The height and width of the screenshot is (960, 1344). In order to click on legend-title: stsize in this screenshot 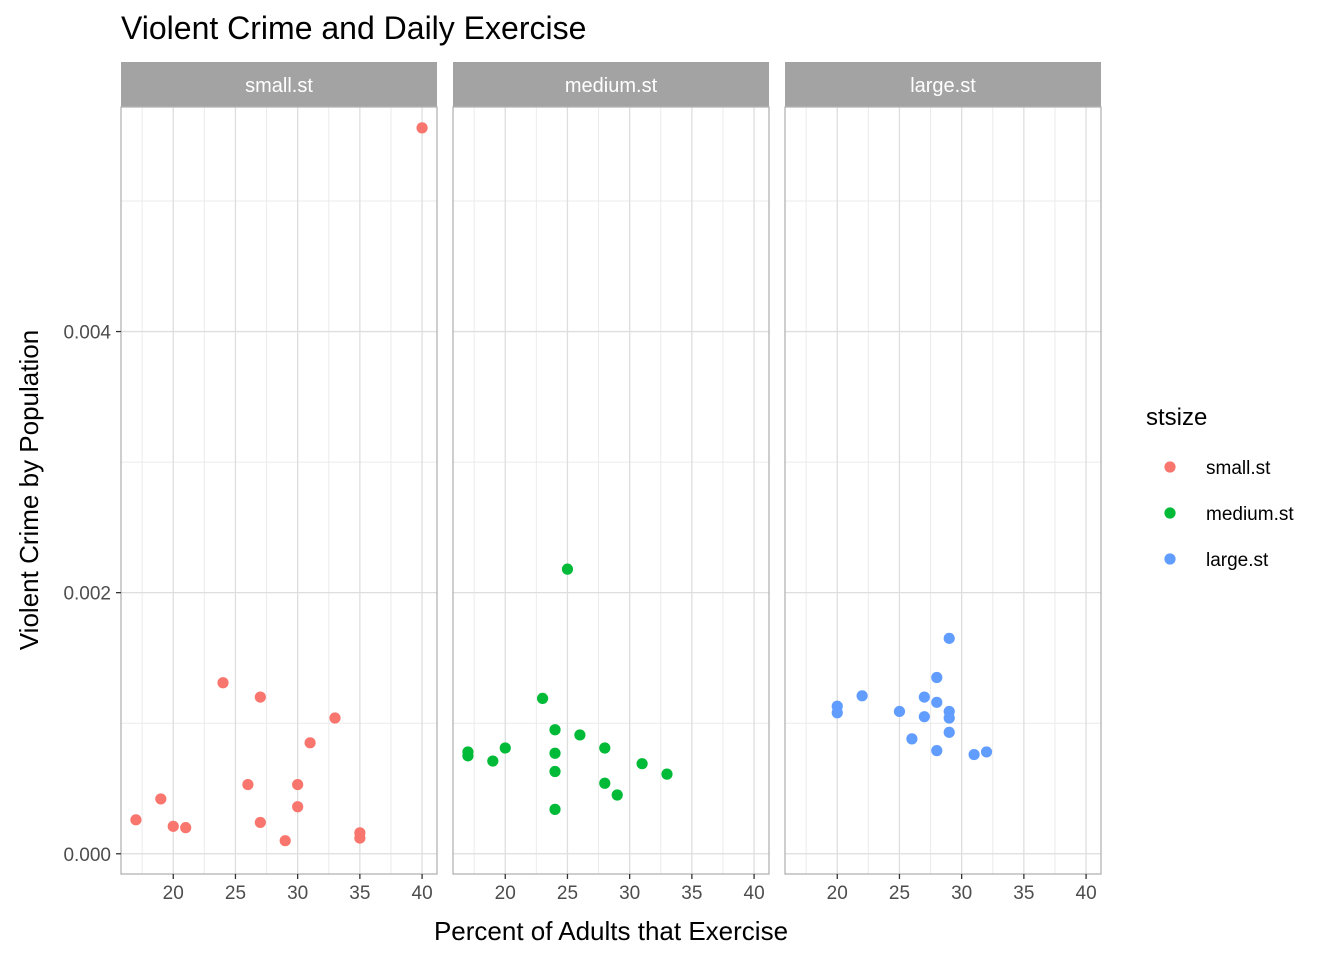, I will do `click(1176, 417)`.